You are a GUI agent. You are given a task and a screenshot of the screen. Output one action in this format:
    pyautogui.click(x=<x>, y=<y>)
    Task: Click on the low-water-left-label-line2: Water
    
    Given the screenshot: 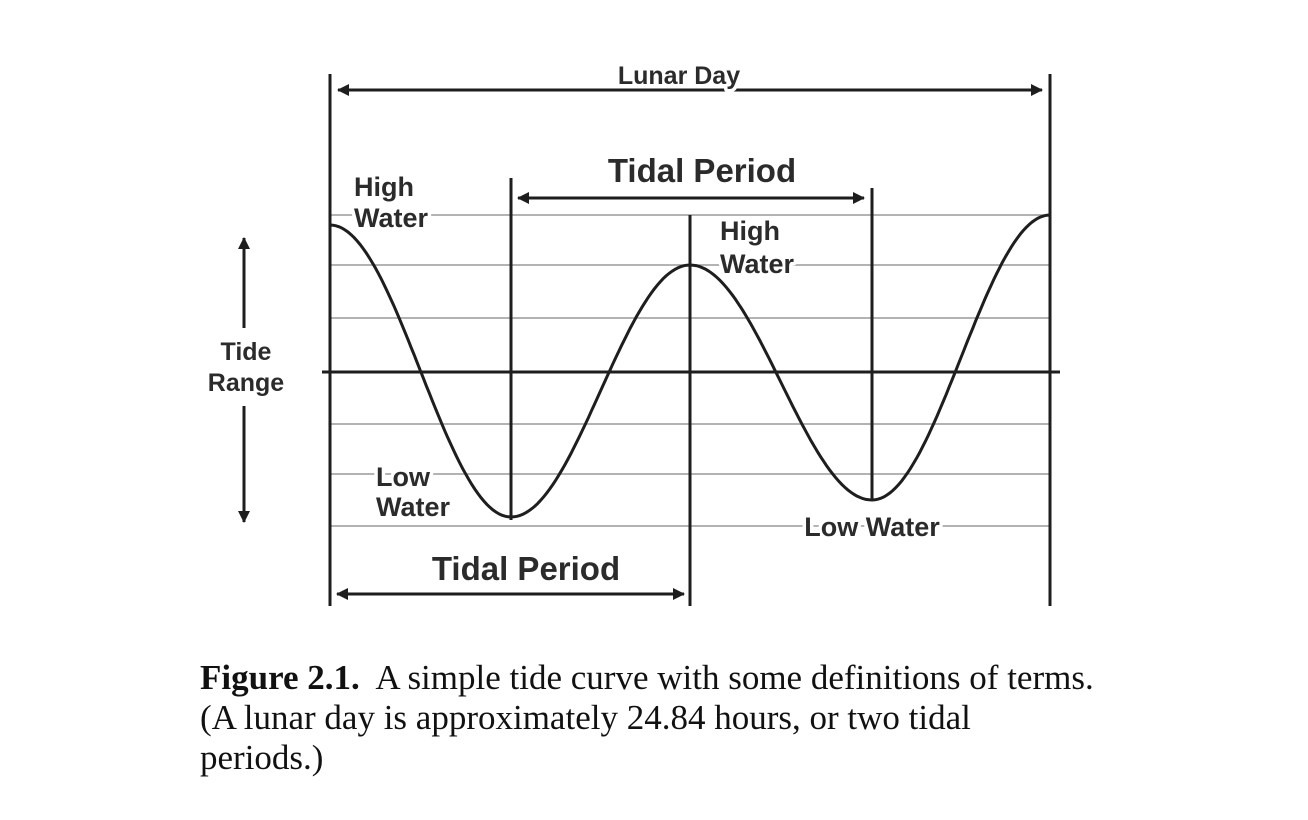 What is the action you would take?
    pyautogui.click(x=413, y=507)
    